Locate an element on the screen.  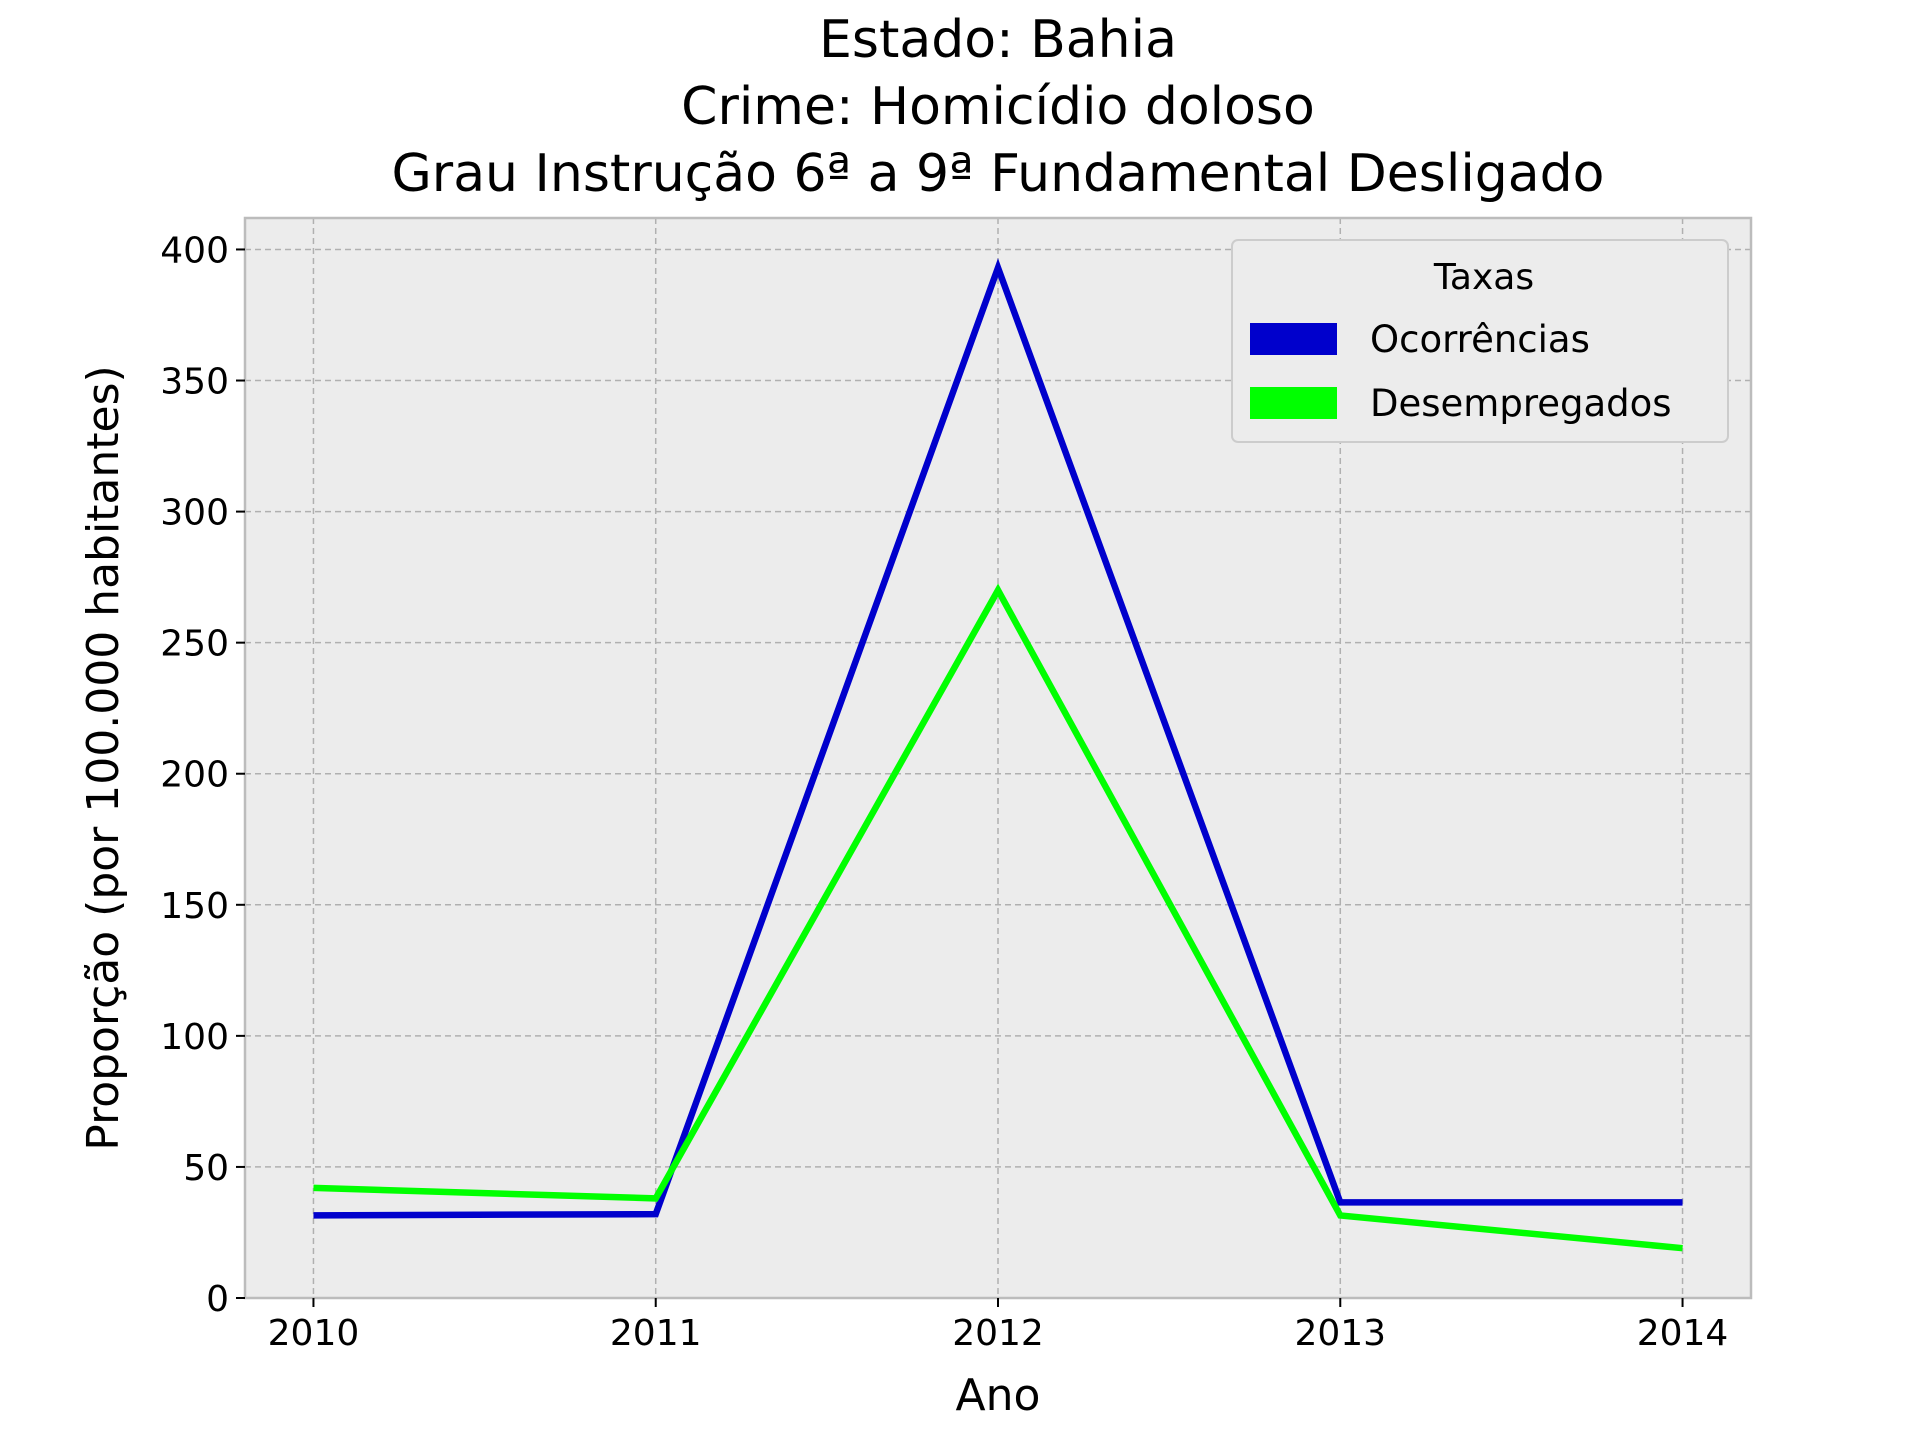
x-tick-label: 2010 is located at coordinates (314, 1333).